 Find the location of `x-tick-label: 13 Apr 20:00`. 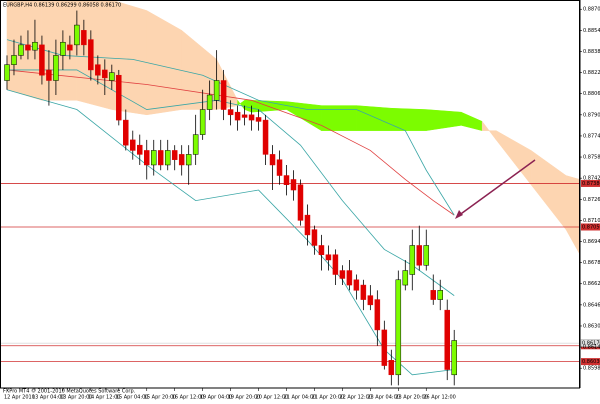

x-tick-label: 13 Apr 20:00 is located at coordinates (76, 398).